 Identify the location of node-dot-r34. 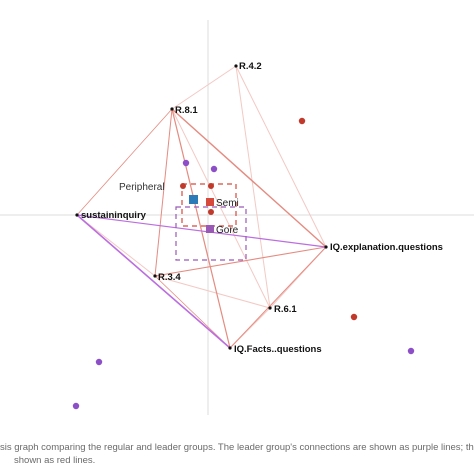
(155, 276).